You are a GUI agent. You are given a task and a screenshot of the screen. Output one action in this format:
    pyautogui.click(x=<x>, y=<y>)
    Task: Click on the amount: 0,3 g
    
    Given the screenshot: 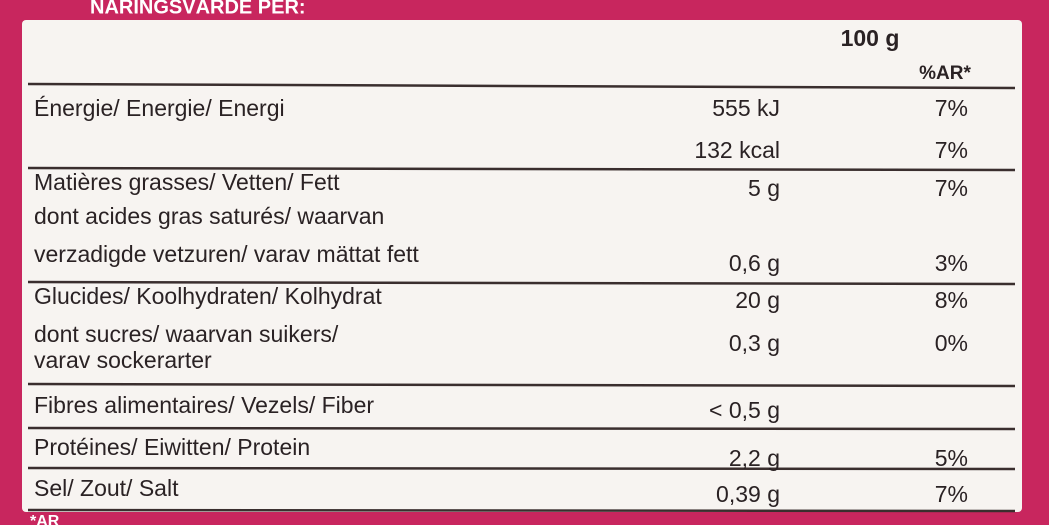 What is the action you would take?
    pyautogui.click(x=754, y=343)
    